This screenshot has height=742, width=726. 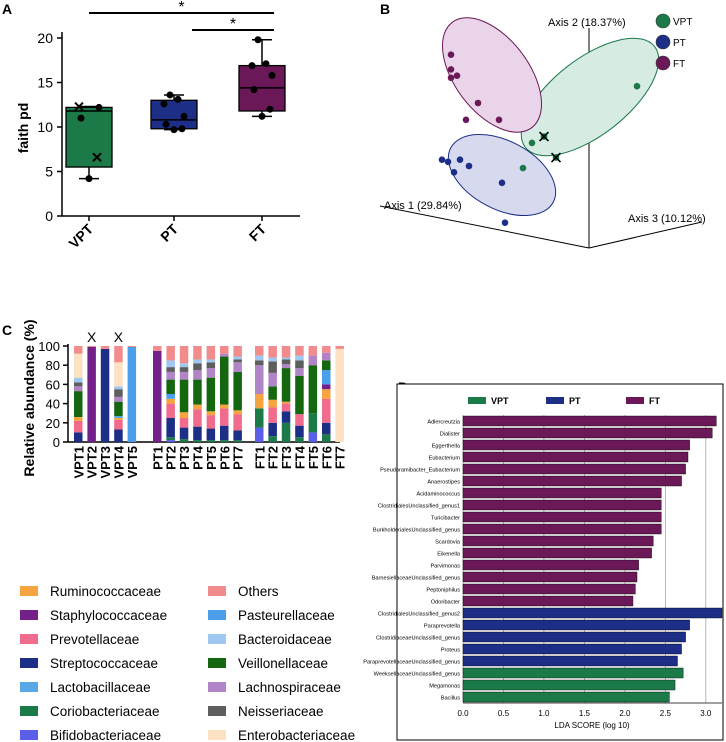 I want to click on legend-swatch-ruminococcaceae, so click(x=29, y=591).